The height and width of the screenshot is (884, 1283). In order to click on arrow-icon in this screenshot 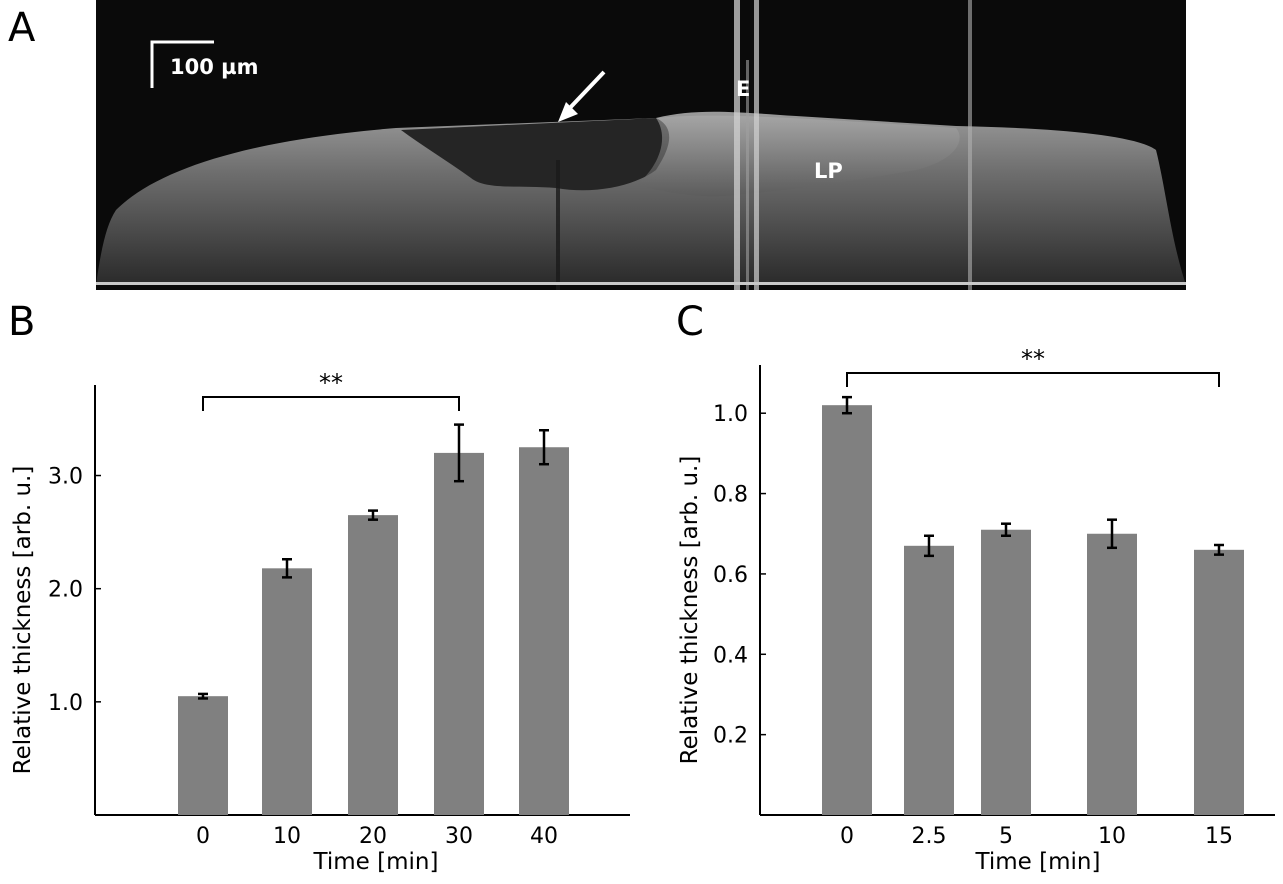, I will do `click(582, 96)`.